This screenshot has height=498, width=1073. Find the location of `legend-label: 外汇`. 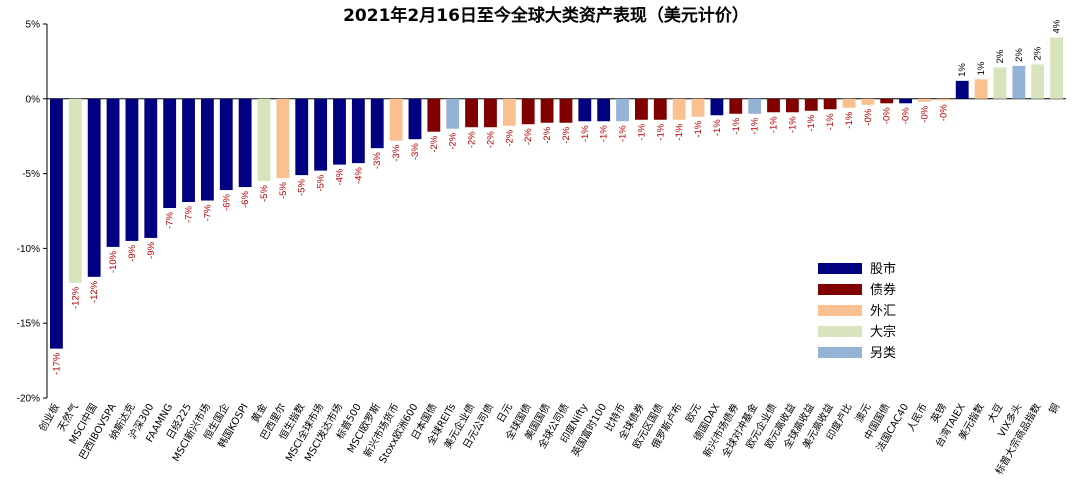

legend-label: 外汇 is located at coordinates (883, 311).